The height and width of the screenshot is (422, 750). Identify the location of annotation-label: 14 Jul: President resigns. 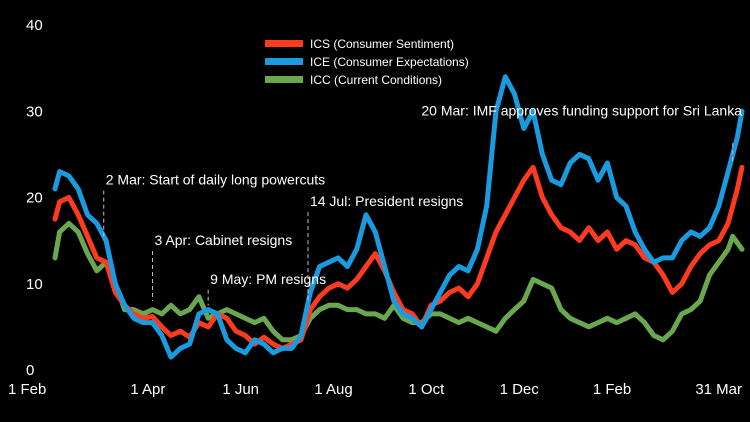
(386, 201).